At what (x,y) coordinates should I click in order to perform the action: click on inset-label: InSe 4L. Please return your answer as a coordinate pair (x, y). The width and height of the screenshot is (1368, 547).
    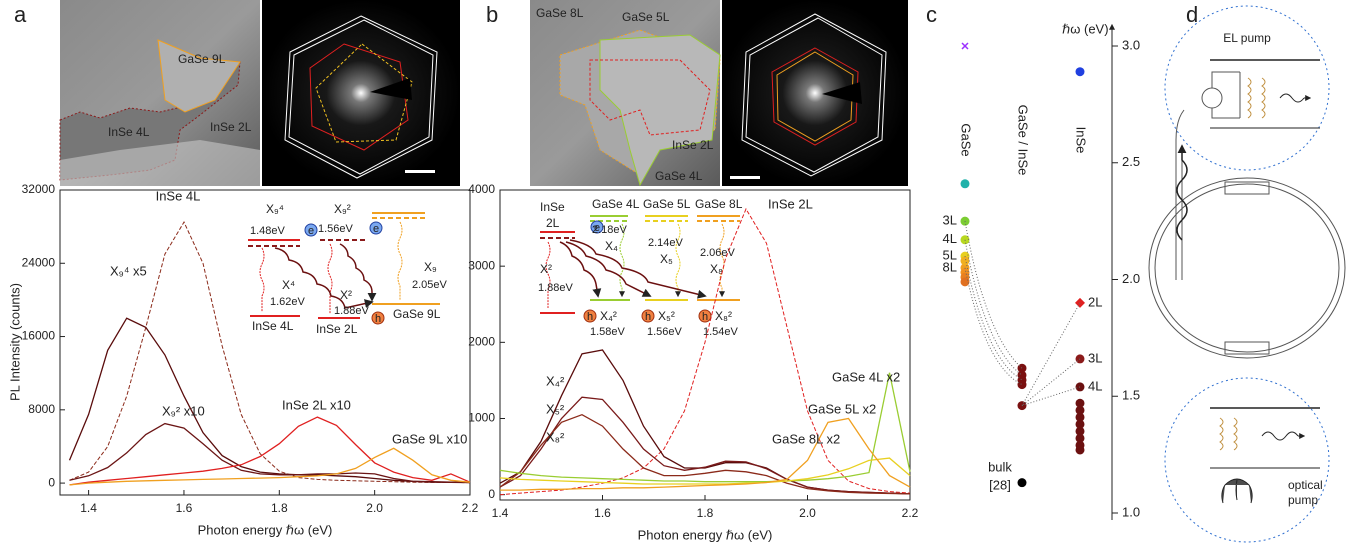
    Looking at the image, I should click on (273, 326).